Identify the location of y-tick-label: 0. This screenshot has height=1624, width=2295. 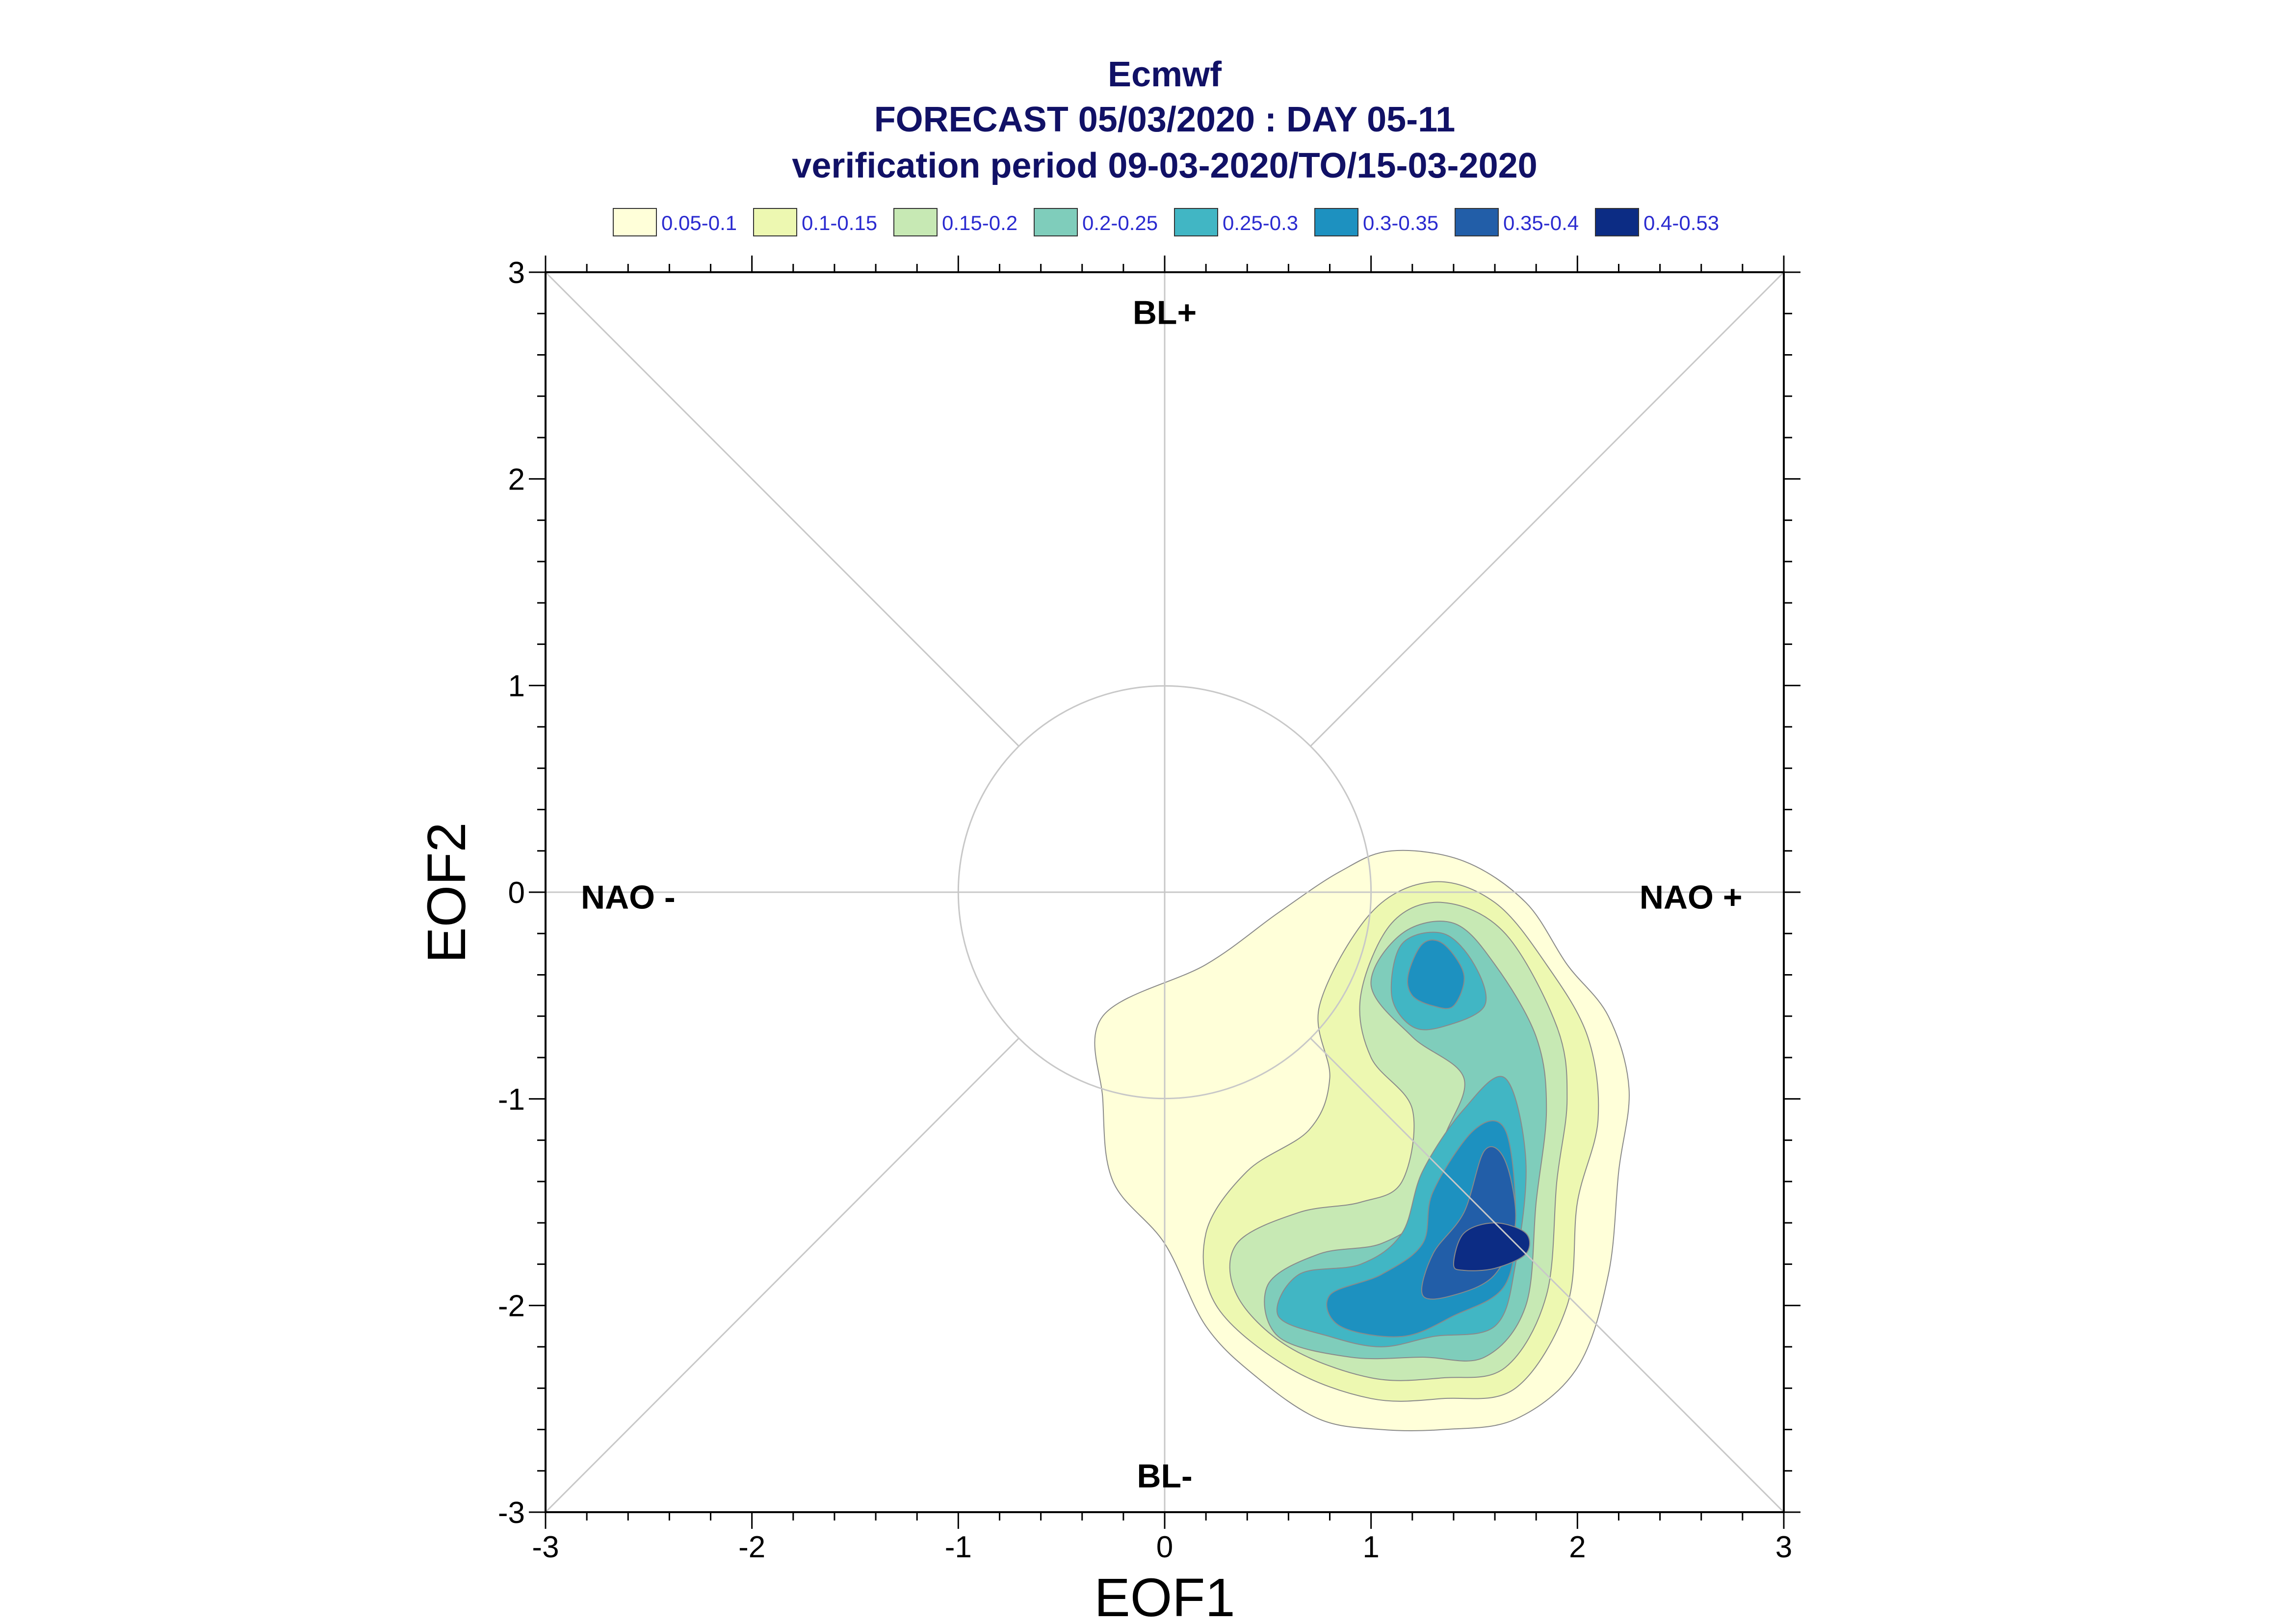
(517, 893).